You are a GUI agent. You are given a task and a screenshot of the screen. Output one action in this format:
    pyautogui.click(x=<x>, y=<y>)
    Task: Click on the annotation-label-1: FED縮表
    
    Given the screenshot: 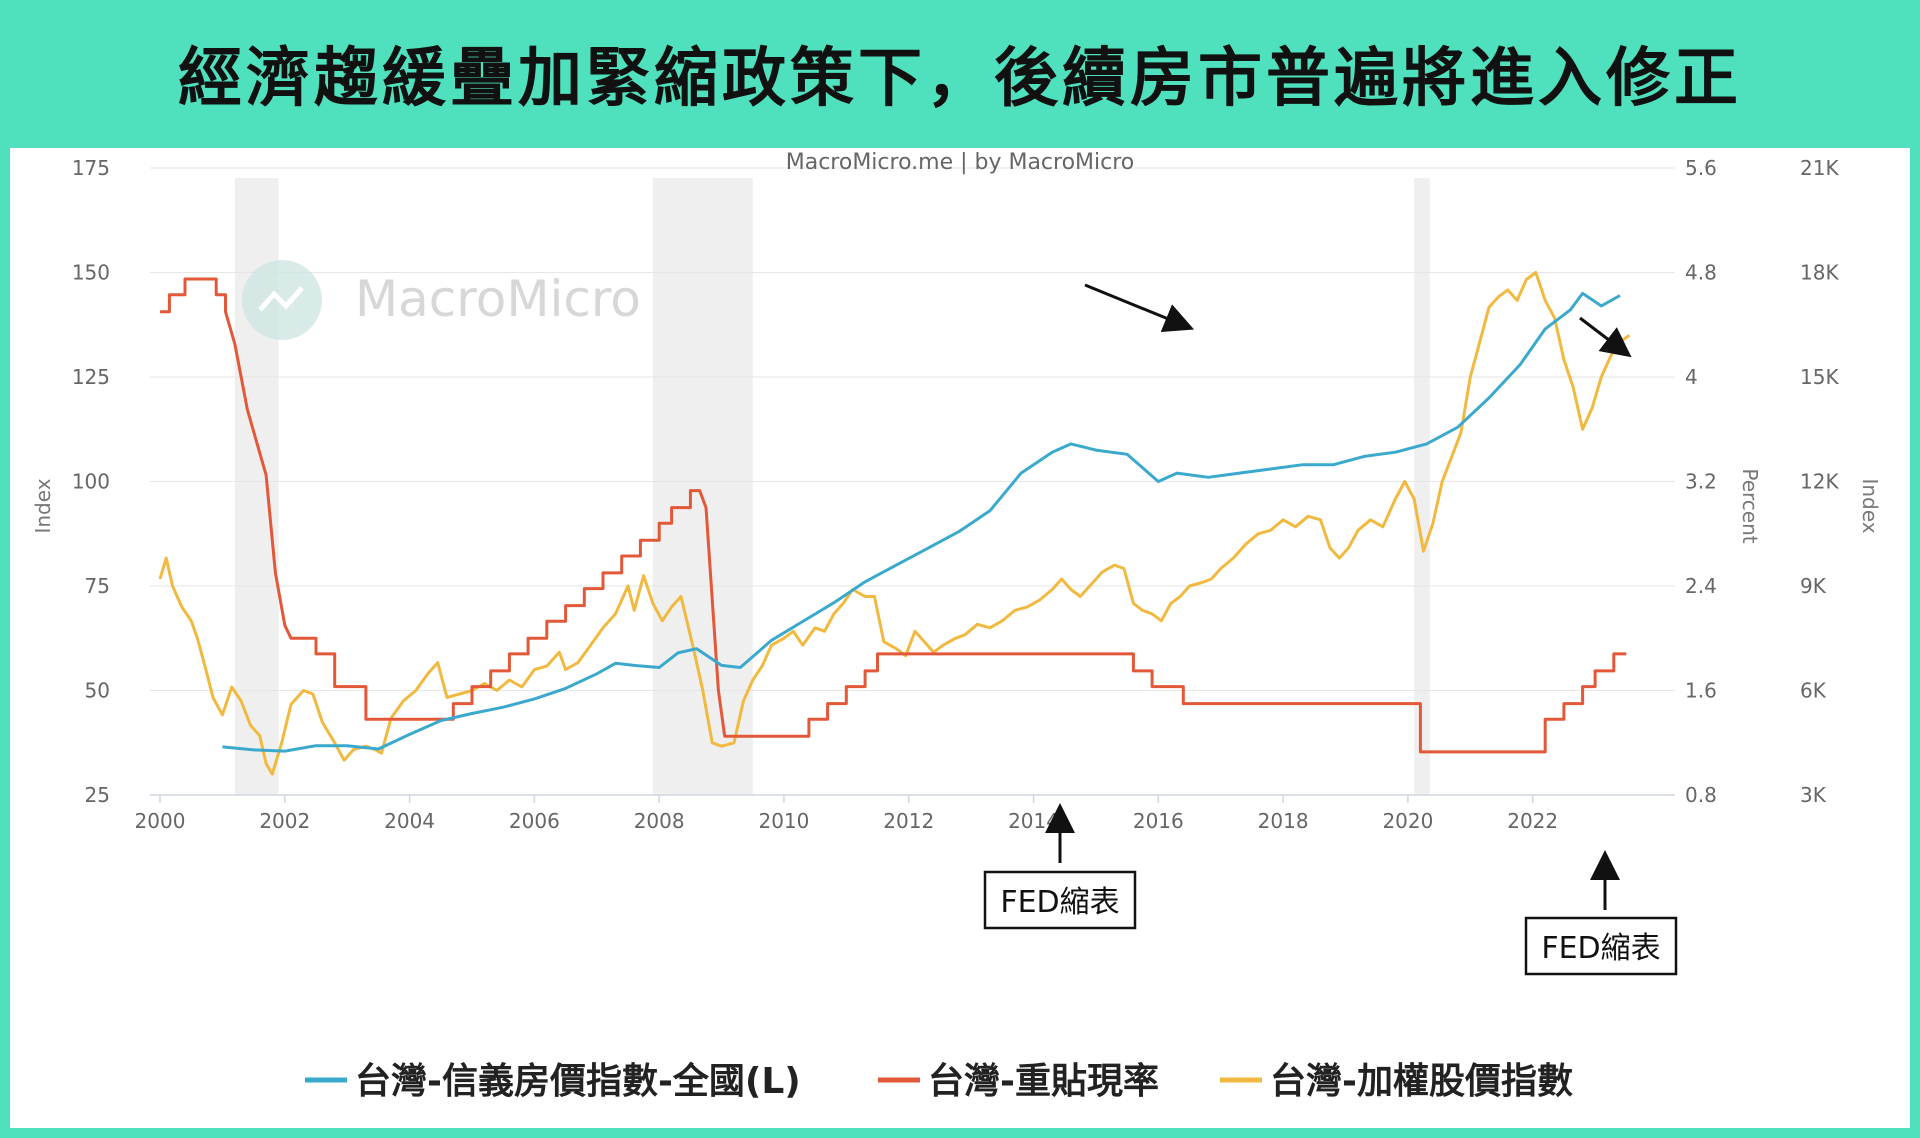 What is the action you would take?
    pyautogui.click(x=1059, y=902)
    